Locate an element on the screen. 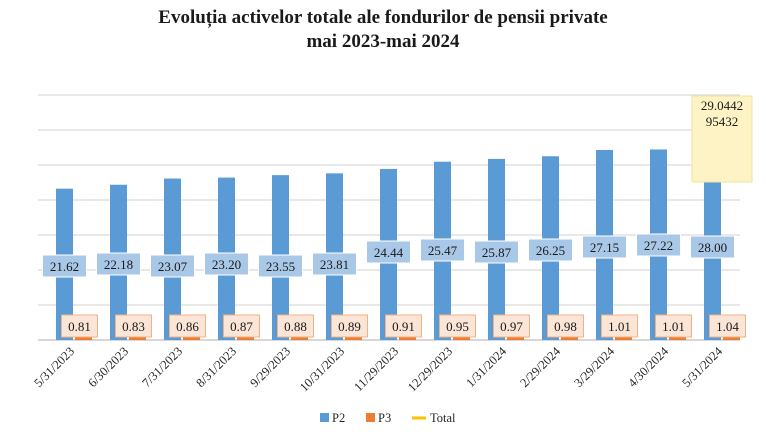 This screenshot has height=448, width=766. data-label-p2: 23.81 is located at coordinates (334, 264).